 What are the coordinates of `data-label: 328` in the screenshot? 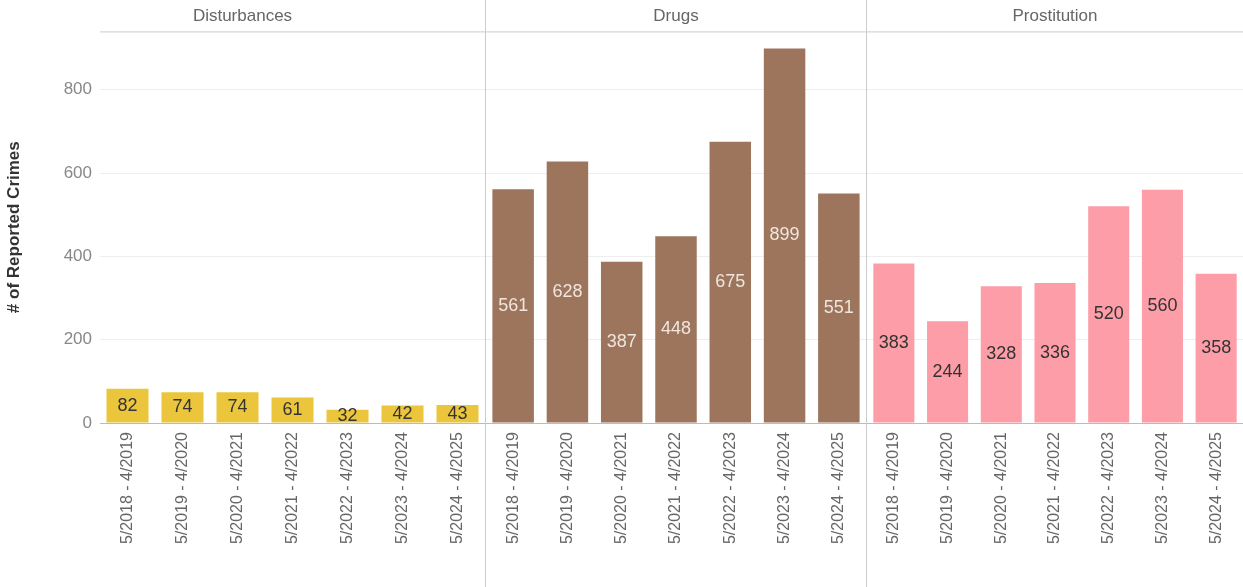 It's located at (1001, 353).